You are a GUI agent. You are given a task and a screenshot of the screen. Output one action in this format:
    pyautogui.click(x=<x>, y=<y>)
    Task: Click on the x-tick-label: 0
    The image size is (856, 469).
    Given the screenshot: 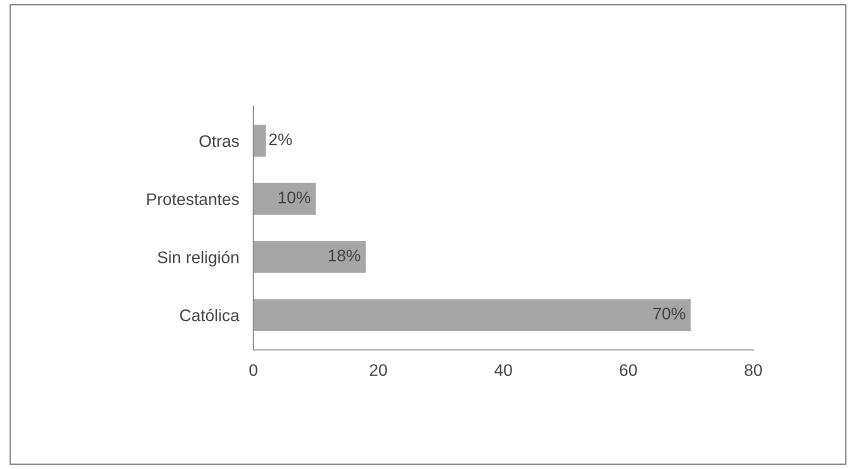 What is the action you would take?
    pyautogui.click(x=253, y=370)
    